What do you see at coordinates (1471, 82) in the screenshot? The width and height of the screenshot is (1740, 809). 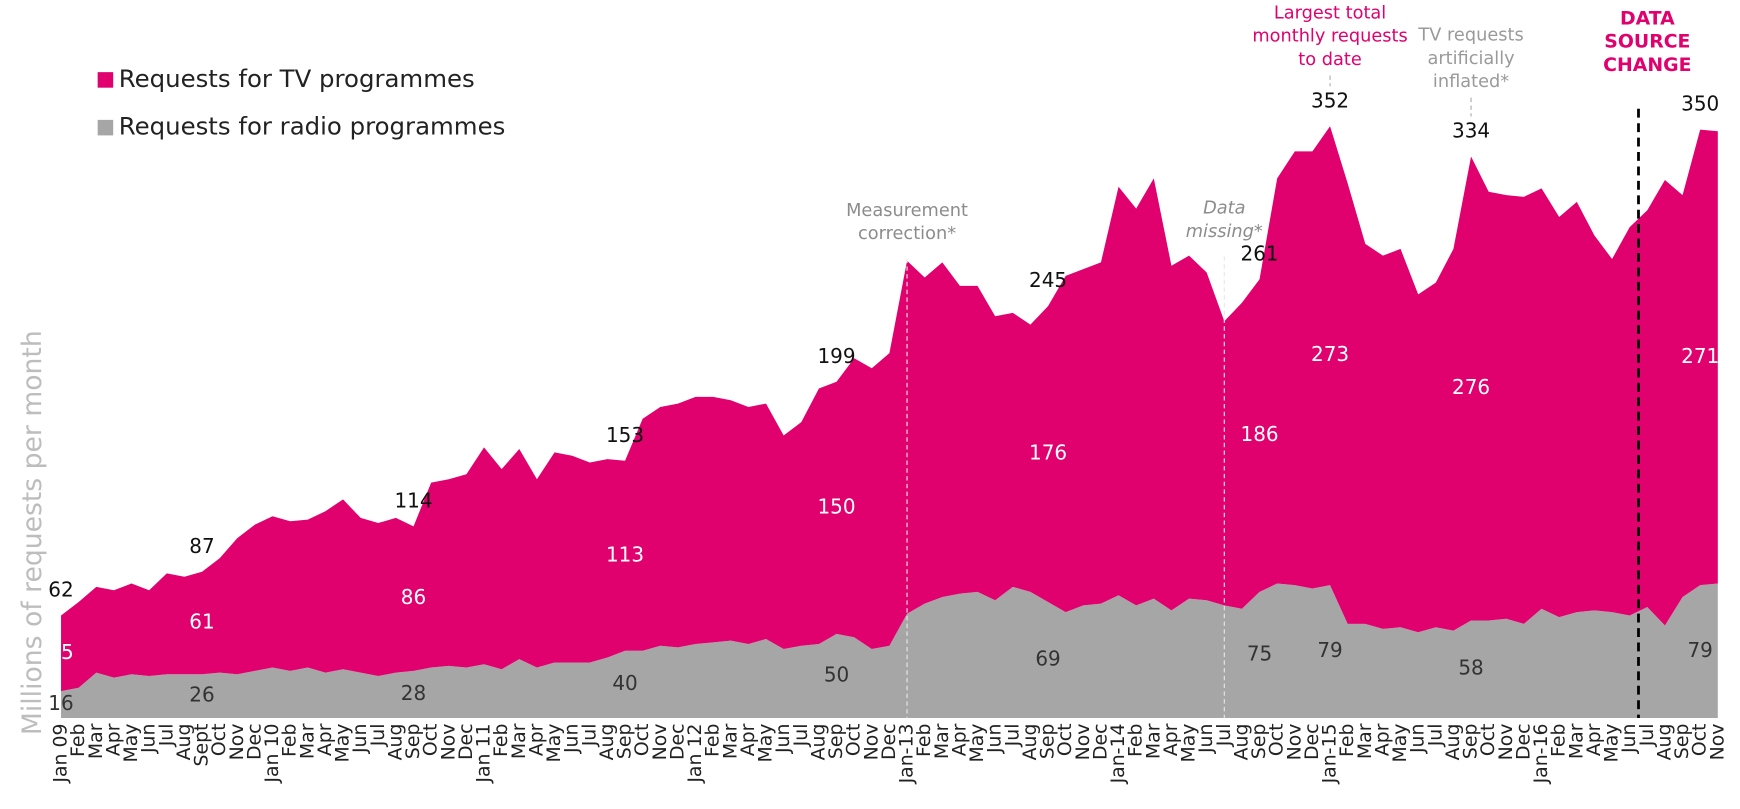 I see `annotation: inflated*` at bounding box center [1471, 82].